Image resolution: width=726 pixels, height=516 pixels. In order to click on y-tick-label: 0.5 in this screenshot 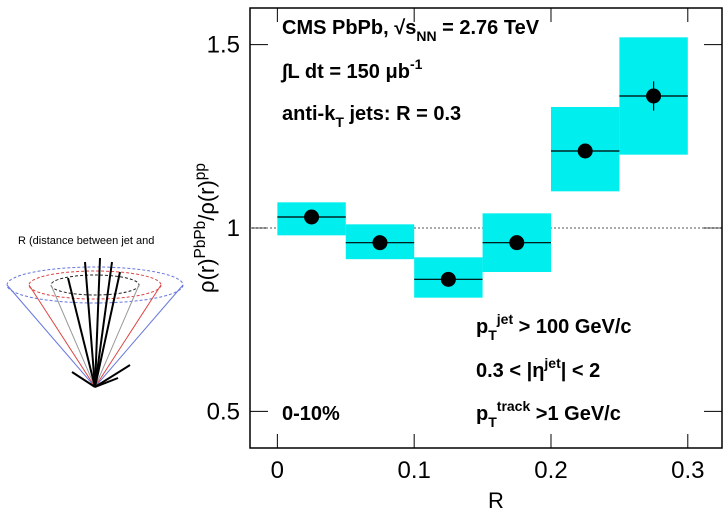, I will do `click(223, 411)`.